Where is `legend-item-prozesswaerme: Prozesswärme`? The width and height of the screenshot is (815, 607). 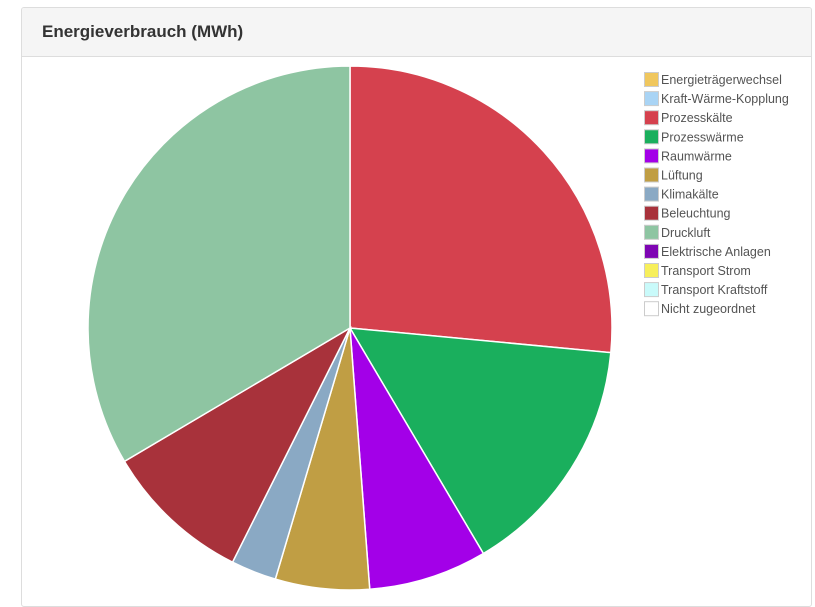
legend-item-prozesswaerme: Prozesswärme is located at coordinates (694, 137).